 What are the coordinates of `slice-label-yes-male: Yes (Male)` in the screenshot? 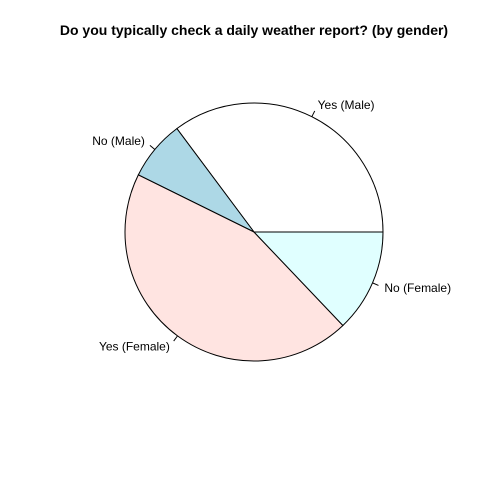 It's located at (346, 105).